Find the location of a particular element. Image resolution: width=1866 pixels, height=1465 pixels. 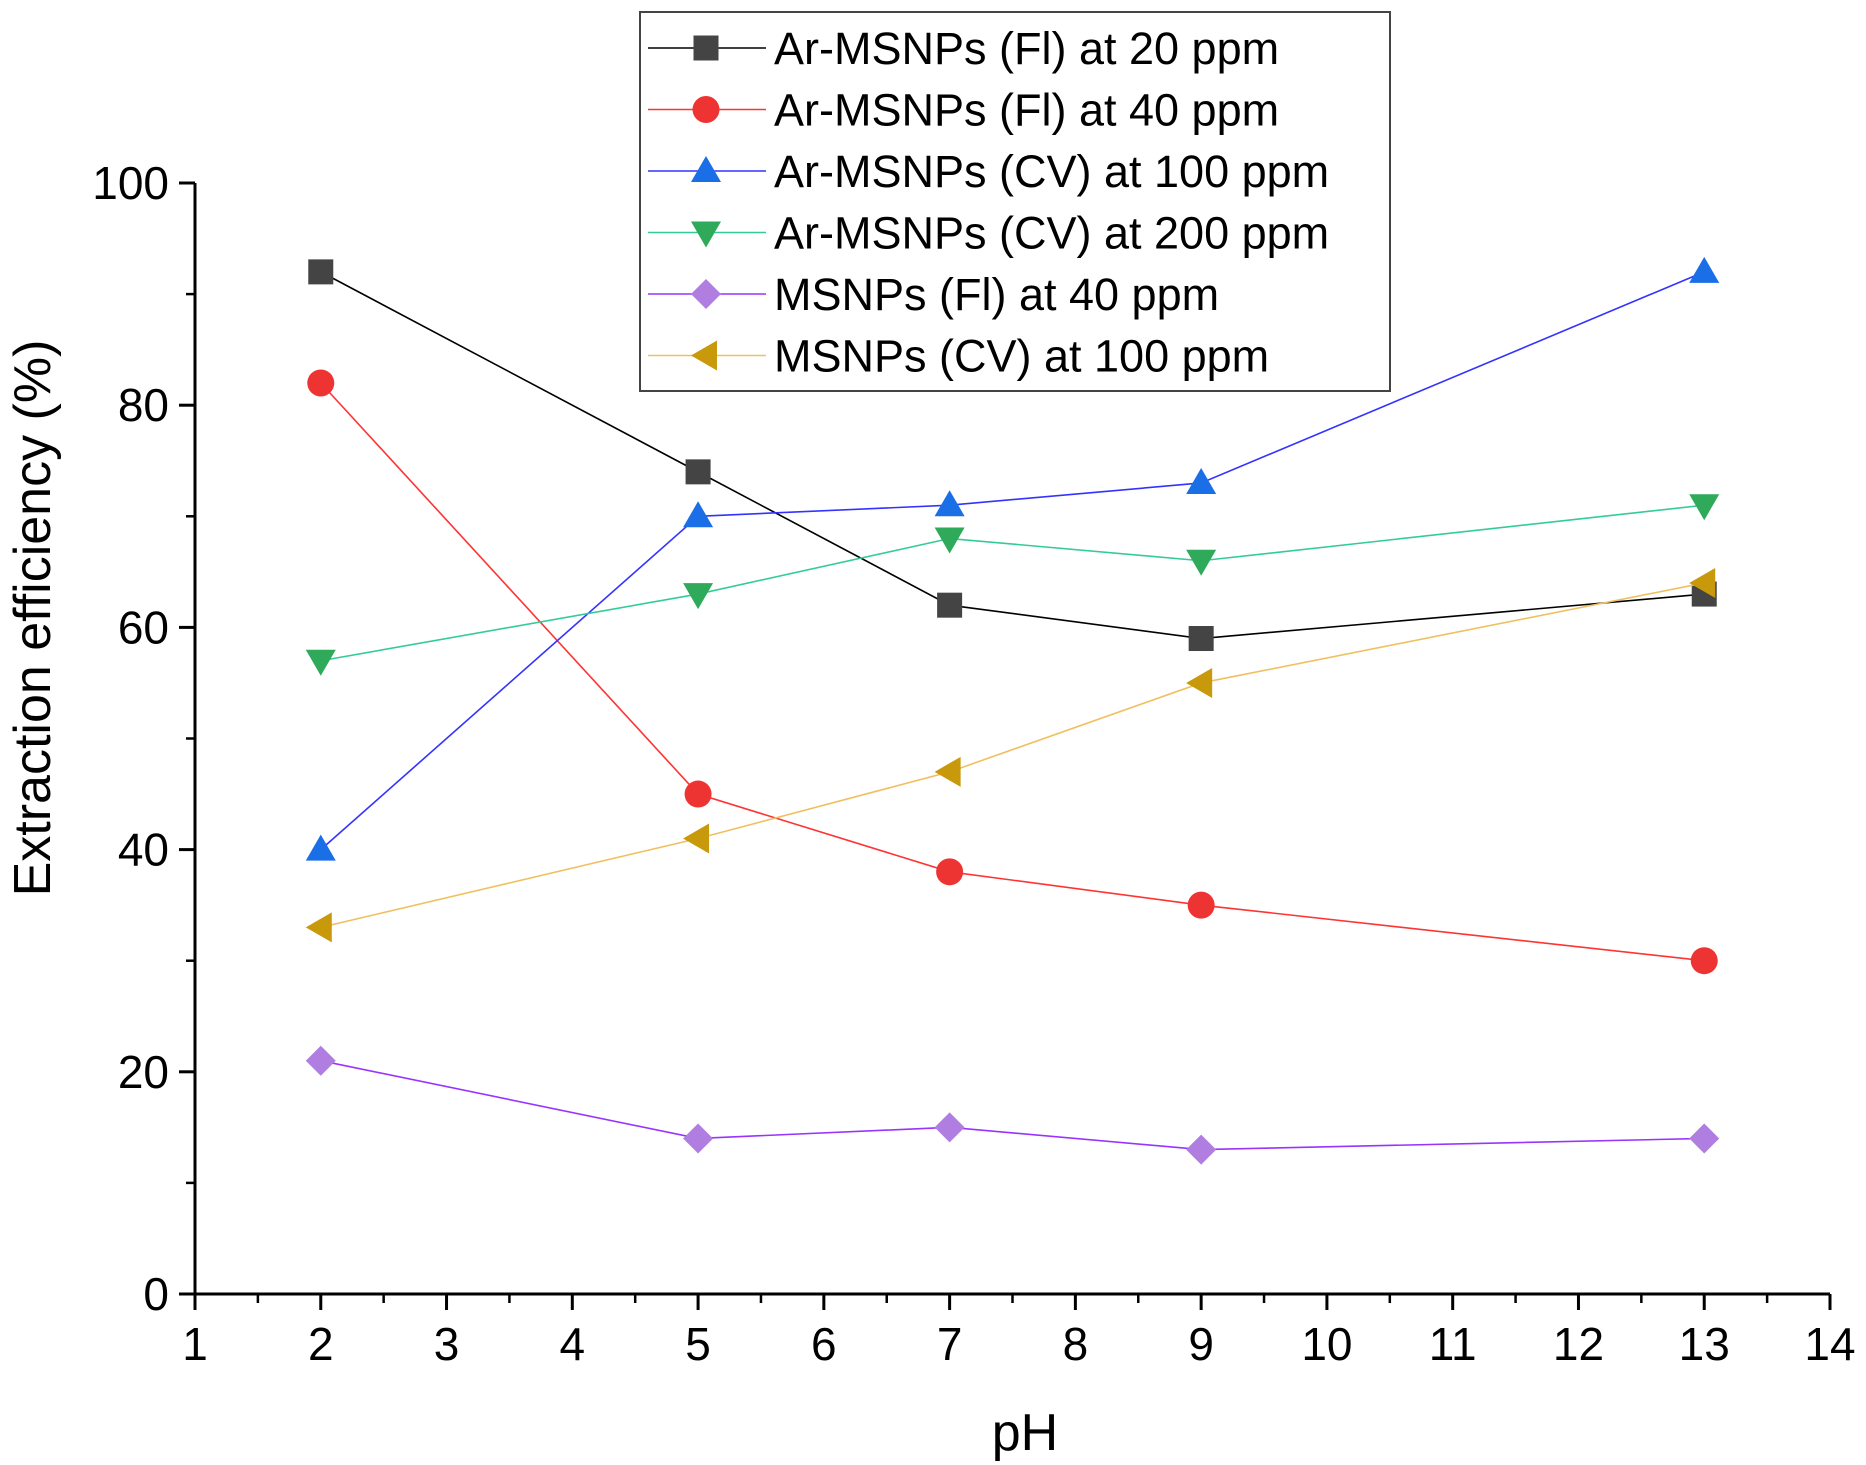

x-tick-label: 5 is located at coordinates (698, 1344).